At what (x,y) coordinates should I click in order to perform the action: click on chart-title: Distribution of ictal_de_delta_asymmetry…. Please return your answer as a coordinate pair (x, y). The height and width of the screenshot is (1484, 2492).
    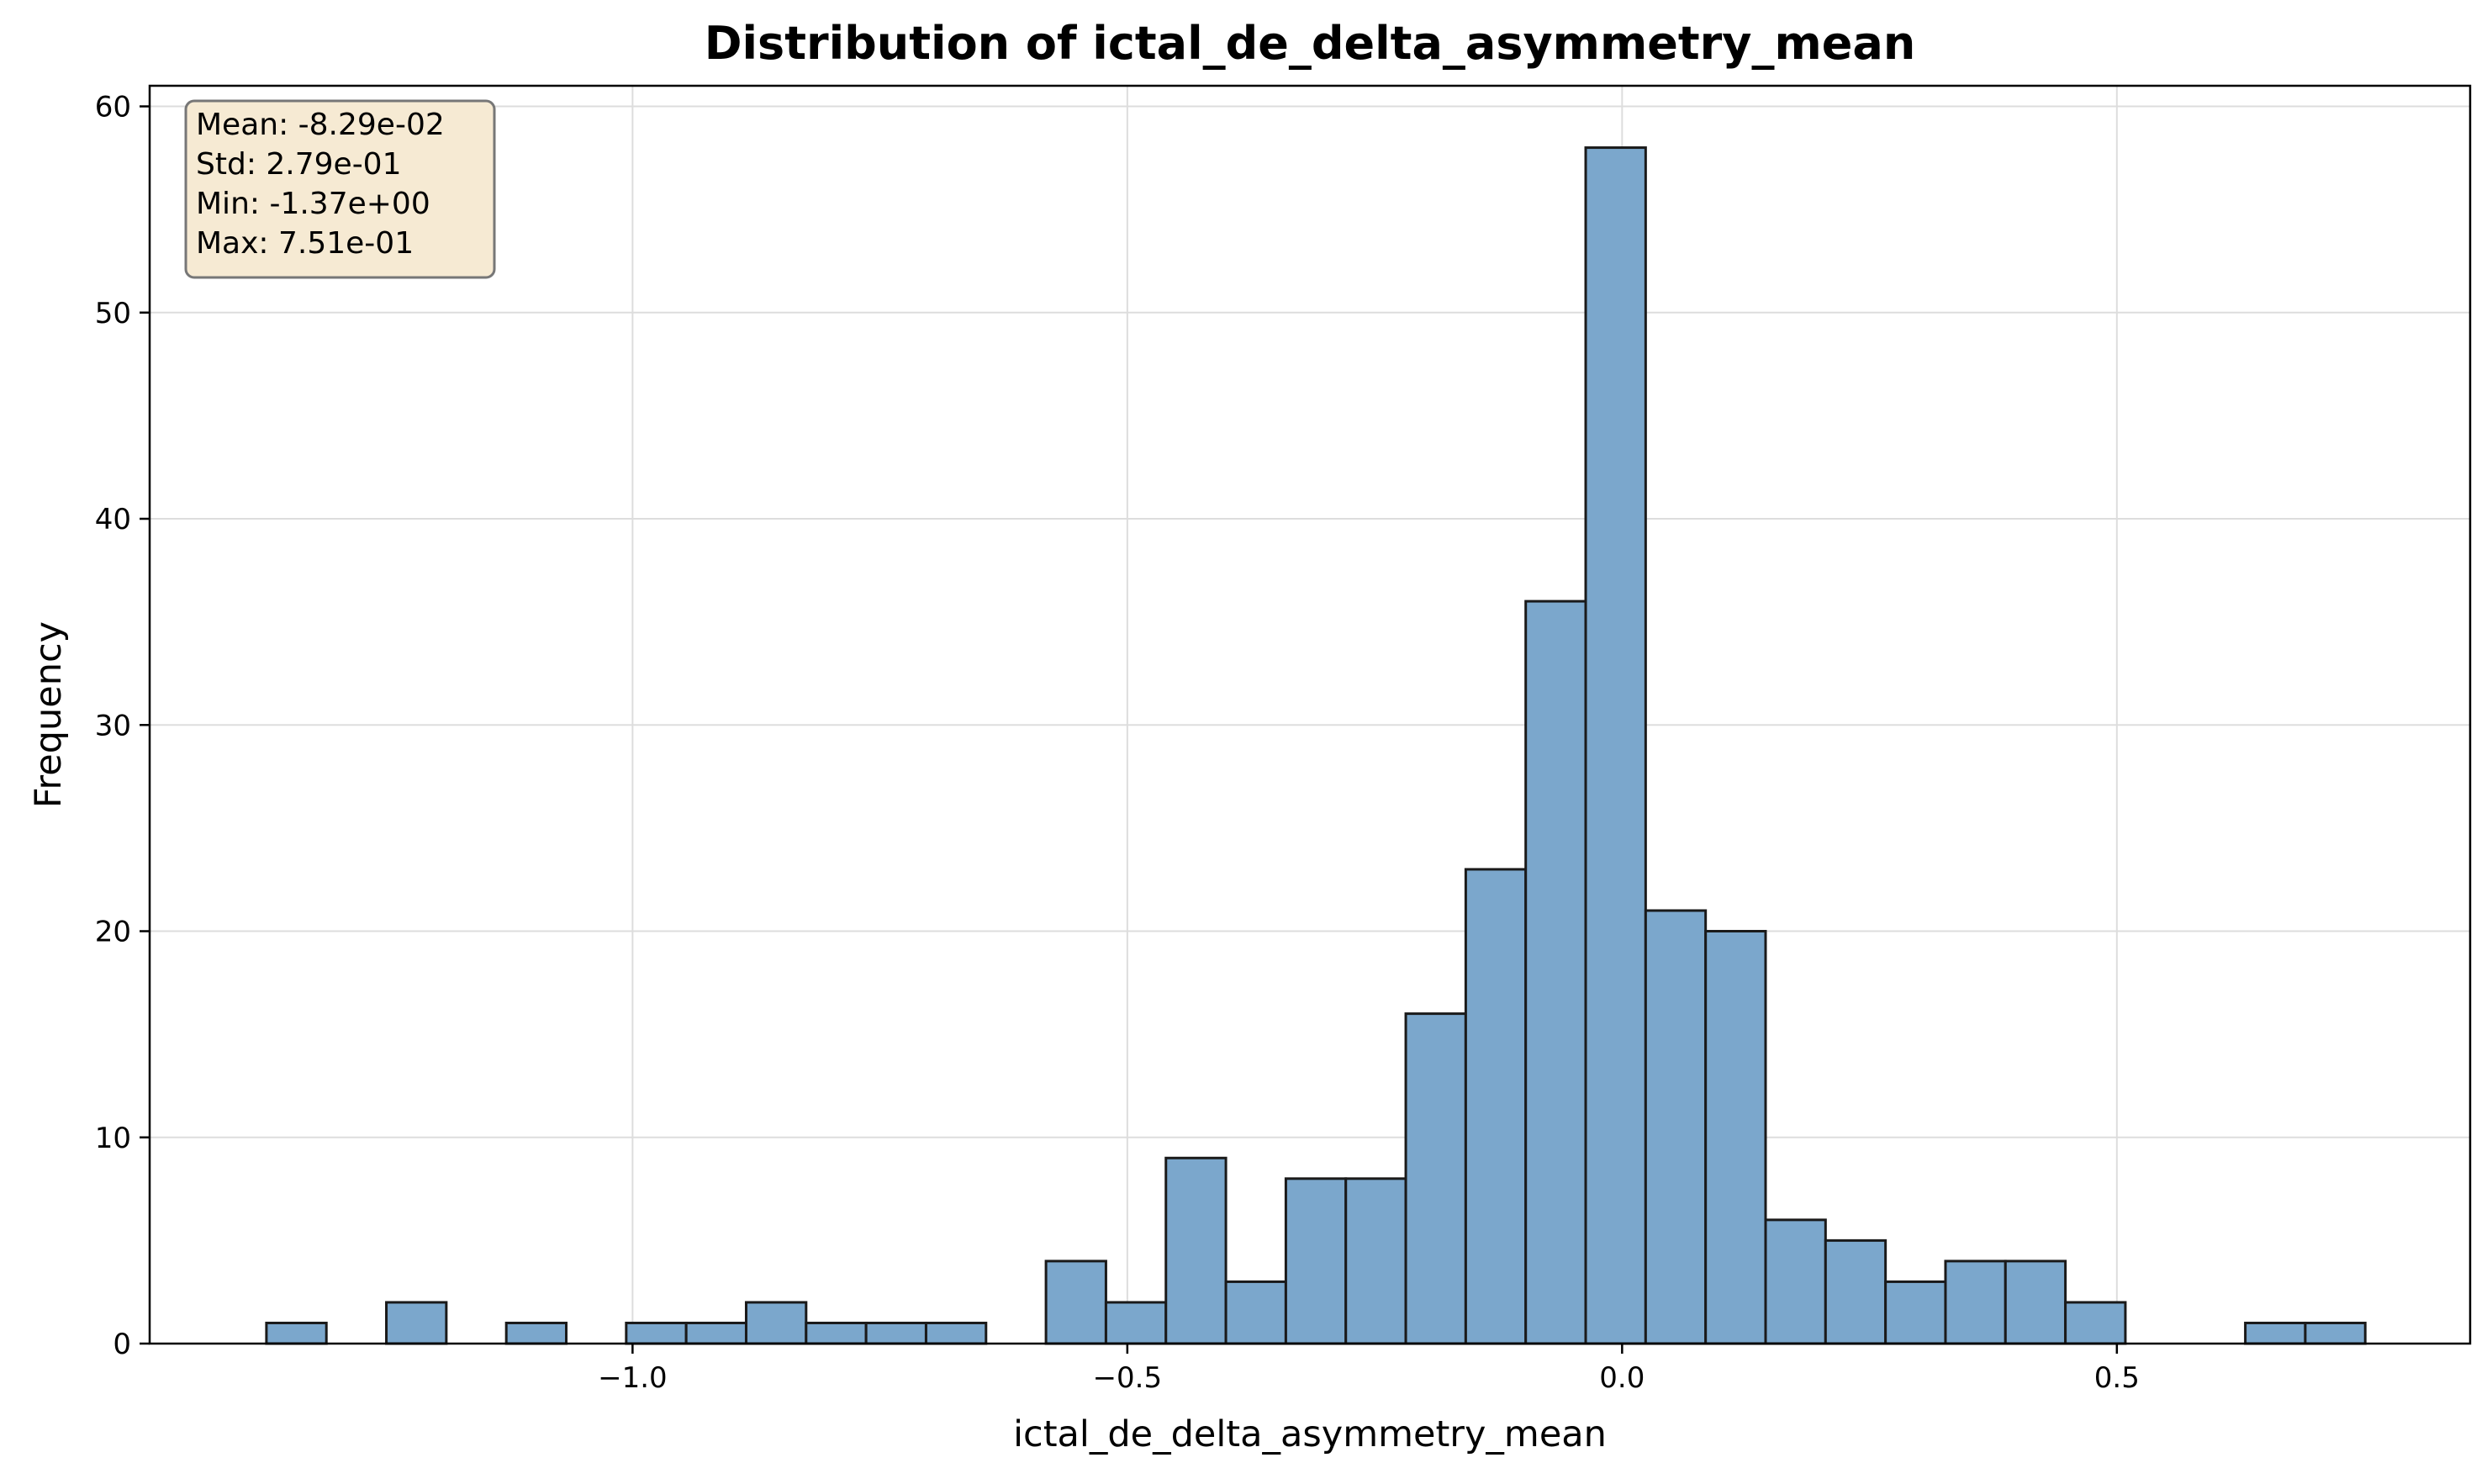
    Looking at the image, I should click on (1310, 43).